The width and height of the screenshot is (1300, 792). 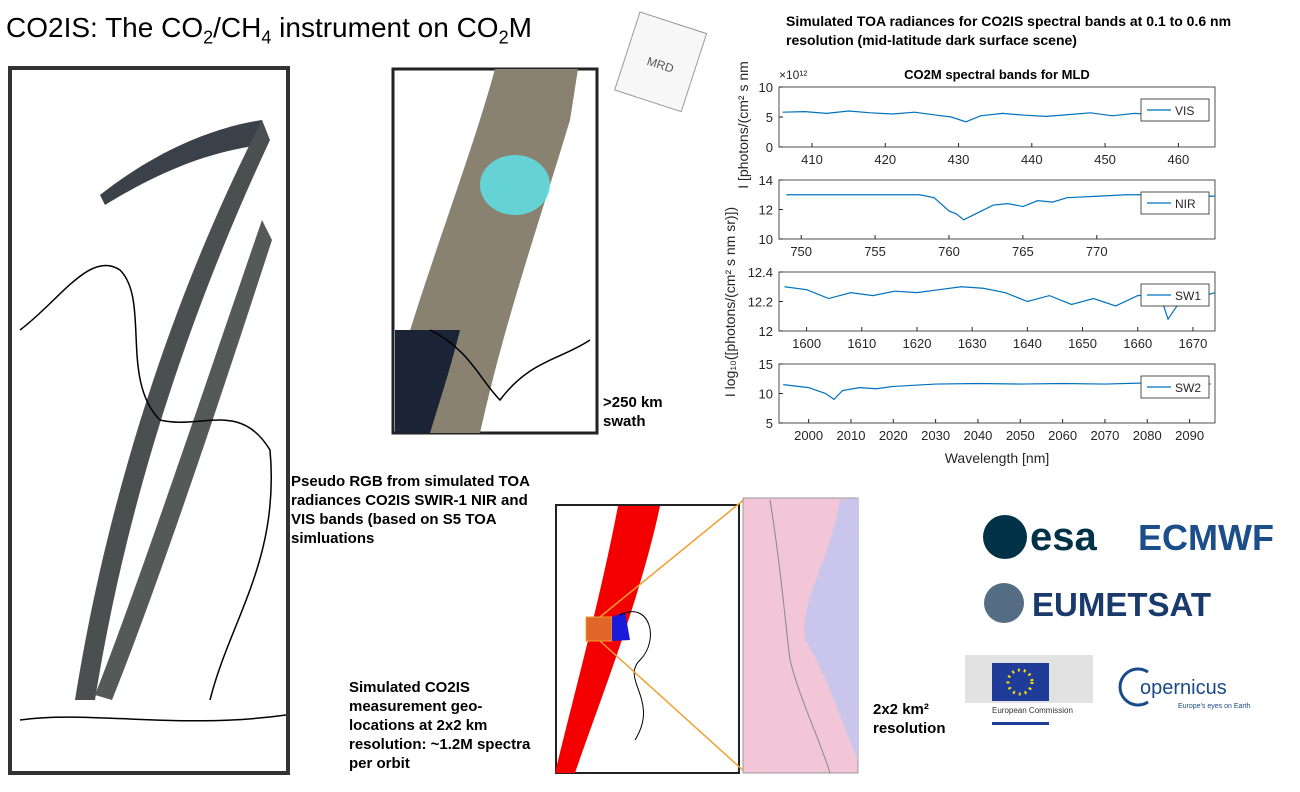 What do you see at coordinates (1121, 604) in the screenshot?
I see `eumetsat-logo: EUMETSAT` at bounding box center [1121, 604].